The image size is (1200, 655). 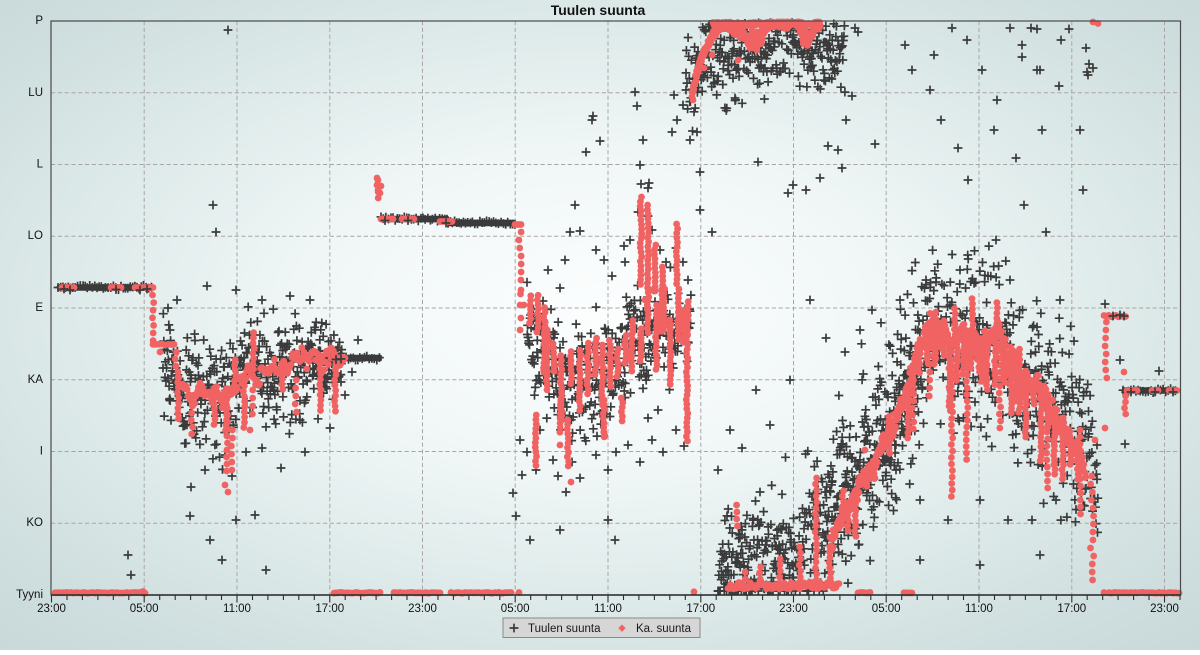 What do you see at coordinates (34, 523) in the screenshot?
I see `svg-text: KO` at bounding box center [34, 523].